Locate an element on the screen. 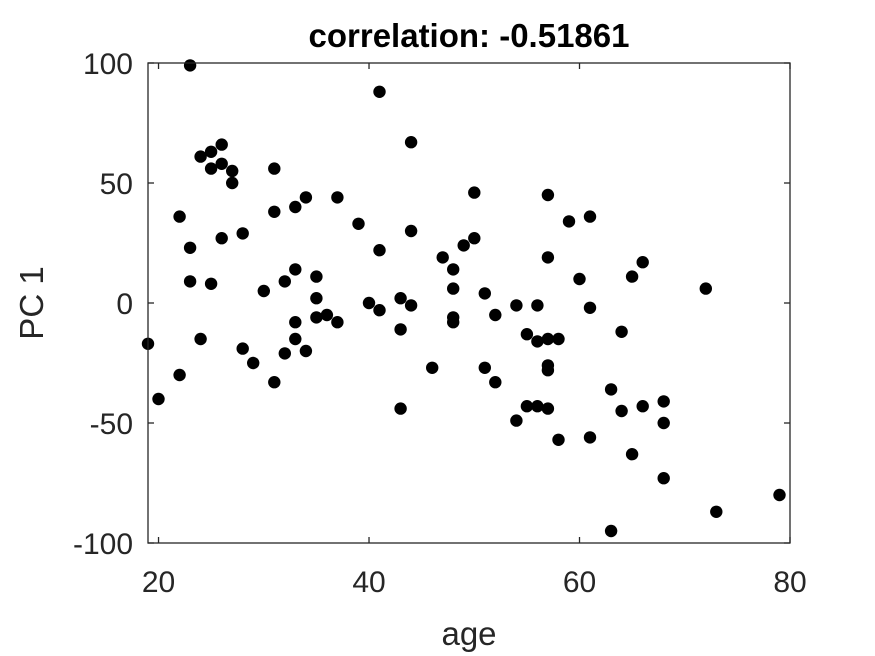 The height and width of the screenshot is (656, 875). x-tick-label-60: 60 is located at coordinates (579, 582).